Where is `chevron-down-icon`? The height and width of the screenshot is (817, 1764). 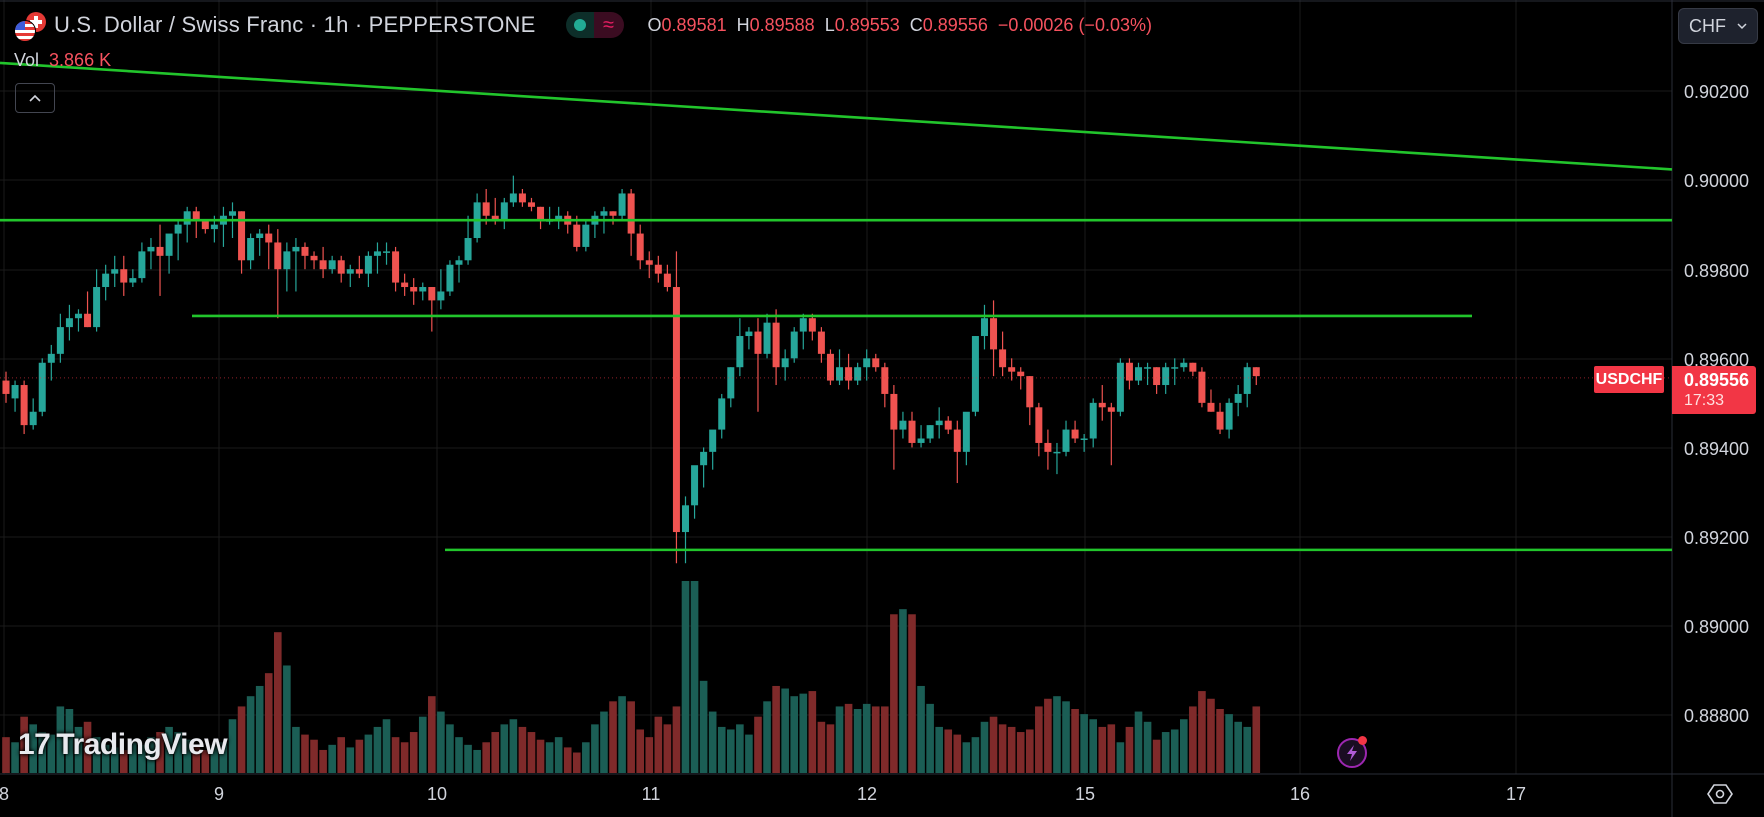
chevron-down-icon is located at coordinates (1742, 26).